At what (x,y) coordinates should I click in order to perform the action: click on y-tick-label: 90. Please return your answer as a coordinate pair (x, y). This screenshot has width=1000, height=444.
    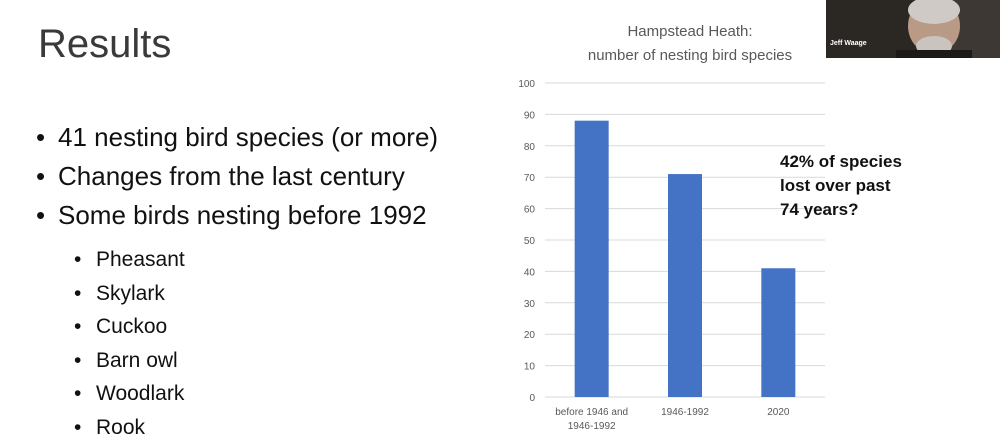
    Looking at the image, I should click on (530, 115).